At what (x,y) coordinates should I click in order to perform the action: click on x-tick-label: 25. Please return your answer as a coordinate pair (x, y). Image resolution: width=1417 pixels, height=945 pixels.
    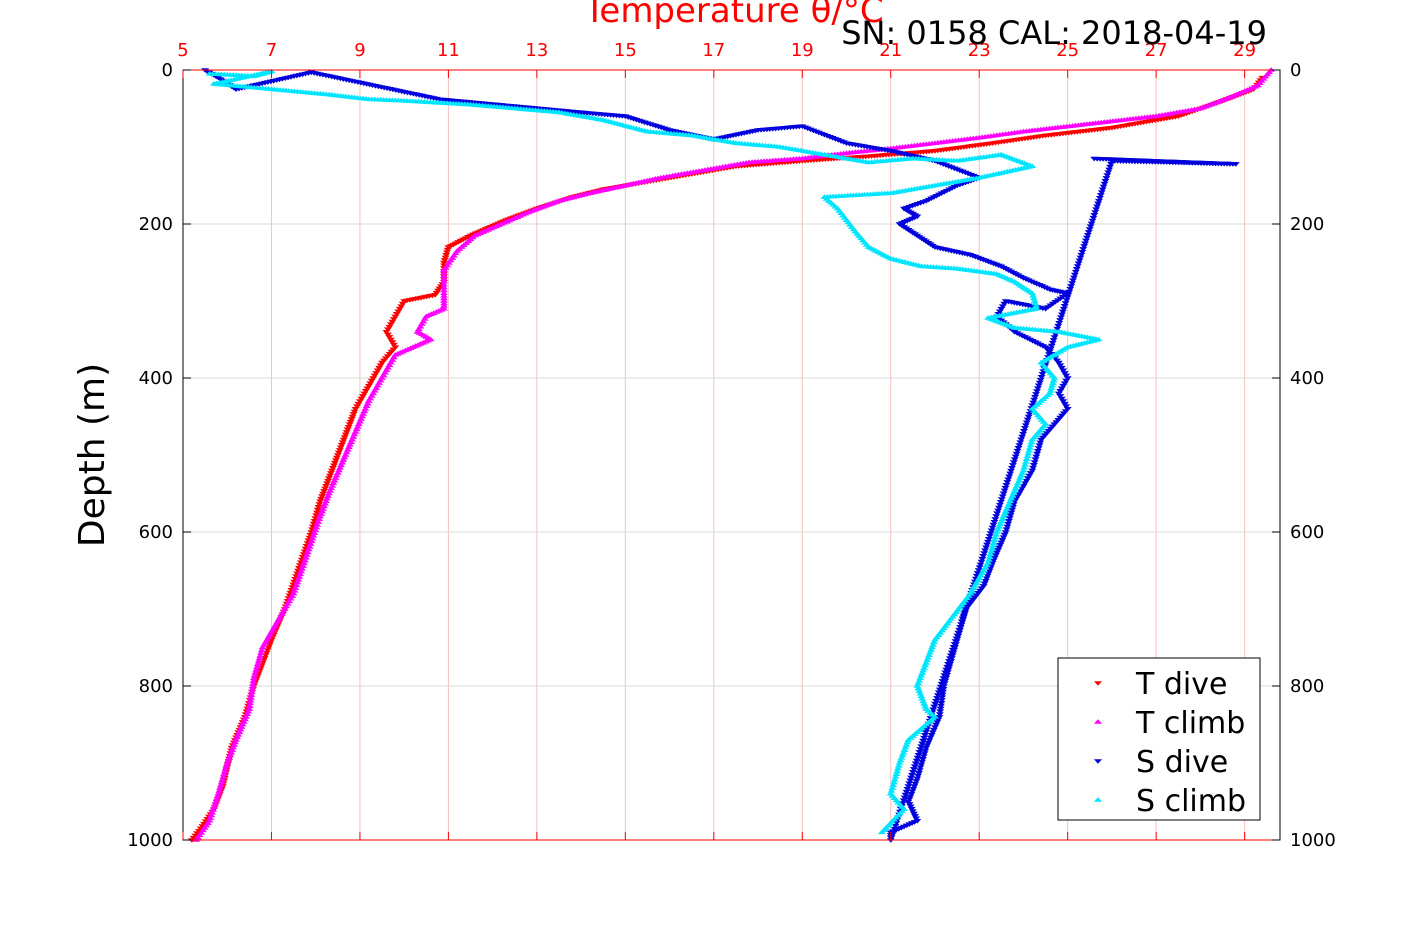
    Looking at the image, I should click on (1067, 50).